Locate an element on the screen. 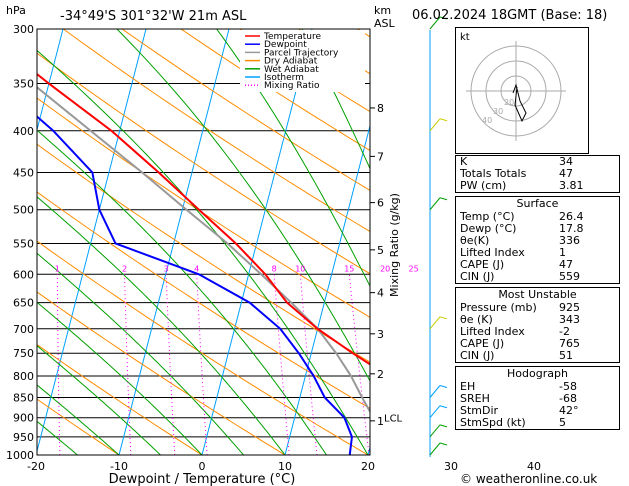 Image resolution: width=629 pixels, height=486 pixels. hodograph-trace is located at coordinates (519, 103).